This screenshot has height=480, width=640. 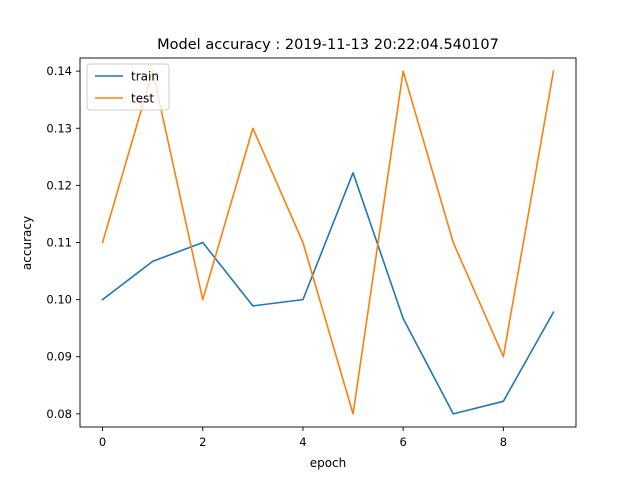 I want to click on y-tick-label-0.14: 0.14, so click(x=59, y=71).